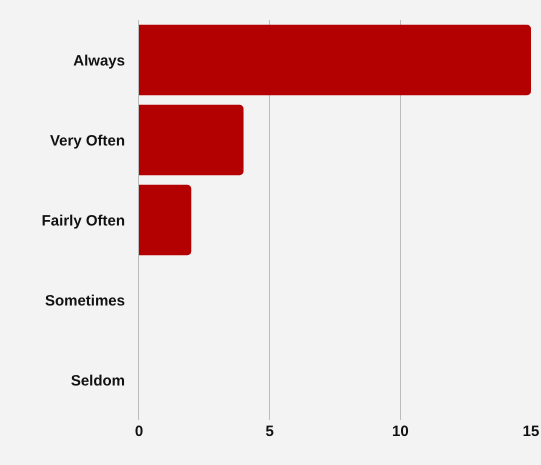  What do you see at coordinates (99, 61) in the screenshot?
I see `y-tick-label: Always` at bounding box center [99, 61].